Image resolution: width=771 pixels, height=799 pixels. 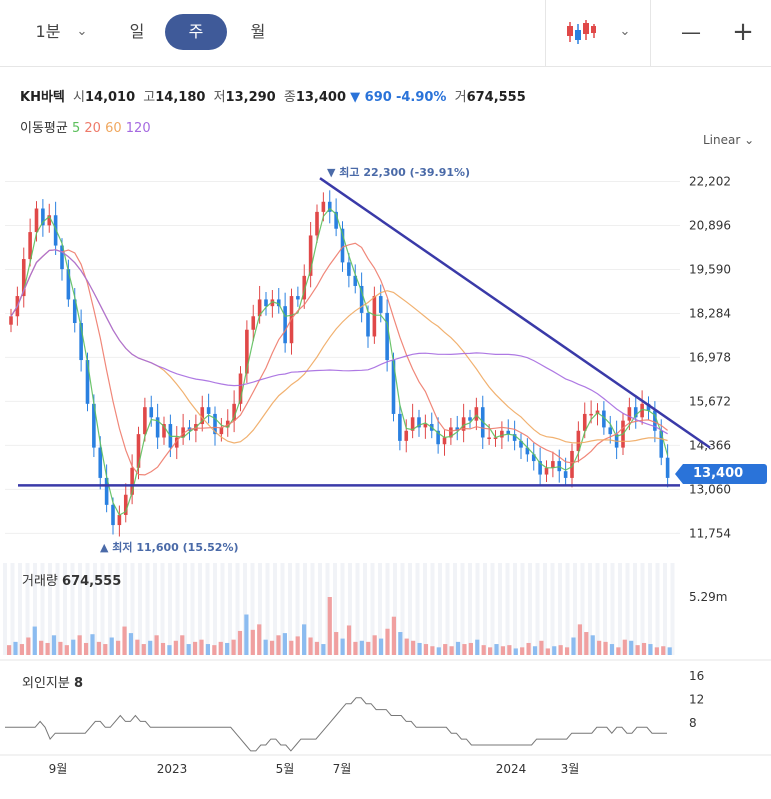 What do you see at coordinates (46, 683) in the screenshot?
I see `foreign-title-label: 외인지분` at bounding box center [46, 683].